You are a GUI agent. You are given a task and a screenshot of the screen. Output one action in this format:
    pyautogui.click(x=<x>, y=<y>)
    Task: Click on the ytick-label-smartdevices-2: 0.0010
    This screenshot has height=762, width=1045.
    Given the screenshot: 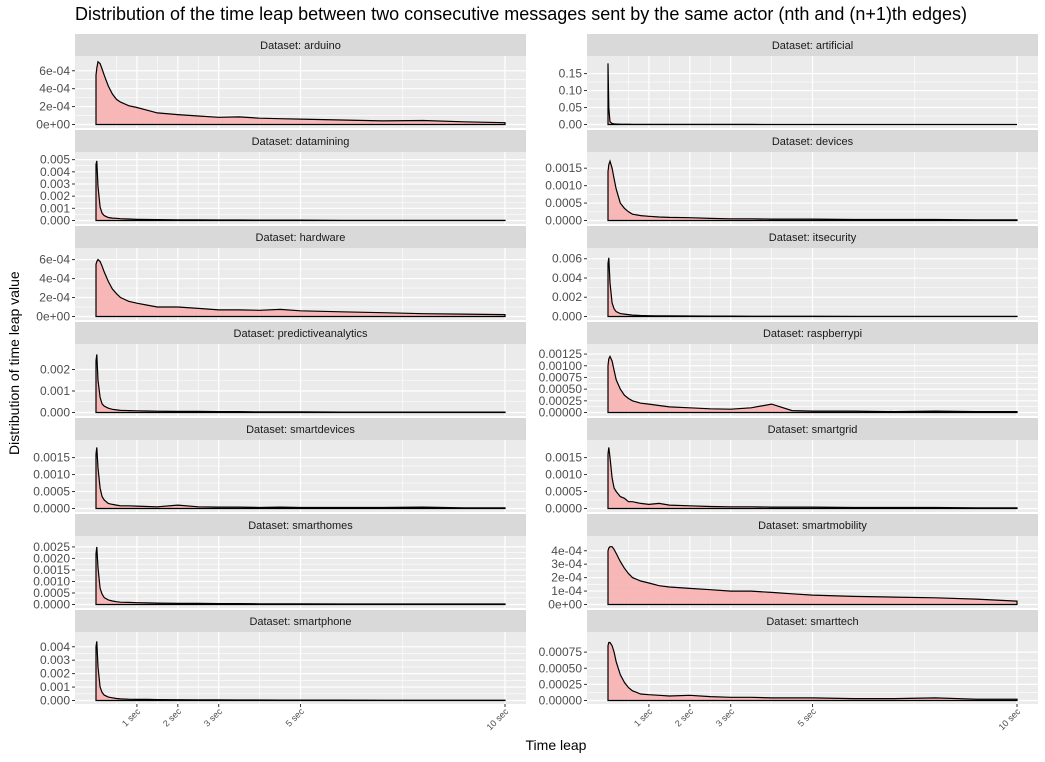 What is the action you would take?
    pyautogui.click(x=51, y=475)
    